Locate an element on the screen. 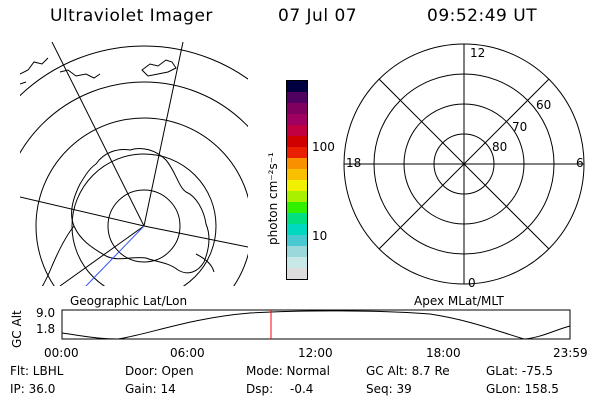 The image size is (600, 400). altitude-y-bottom: 1.8 is located at coordinates (46, 329).